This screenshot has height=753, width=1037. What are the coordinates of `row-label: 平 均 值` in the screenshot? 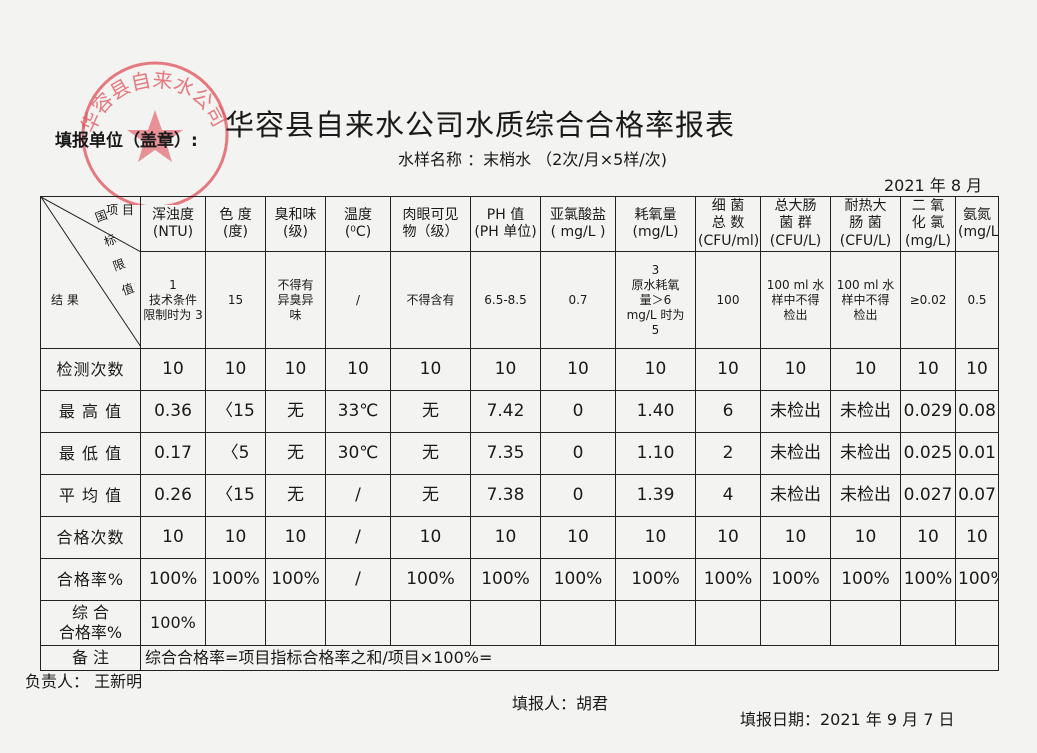 It's located at (90, 495).